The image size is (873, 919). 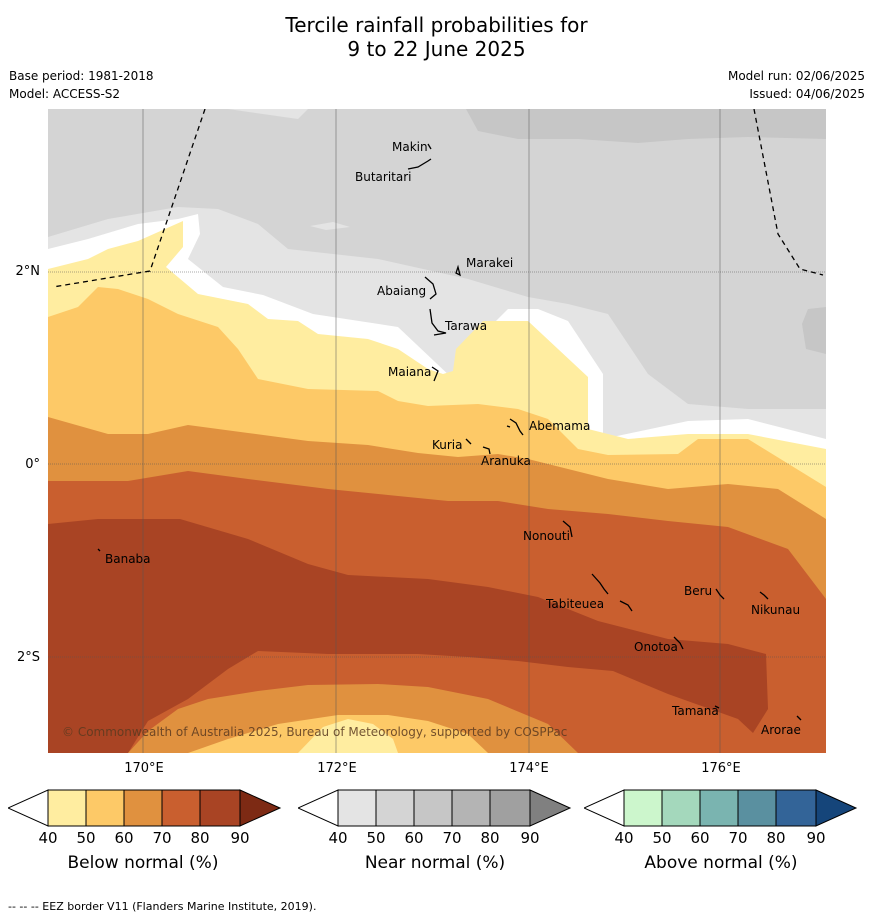 I want to click on below-normal-label: Below normal (%), so click(x=143, y=863).